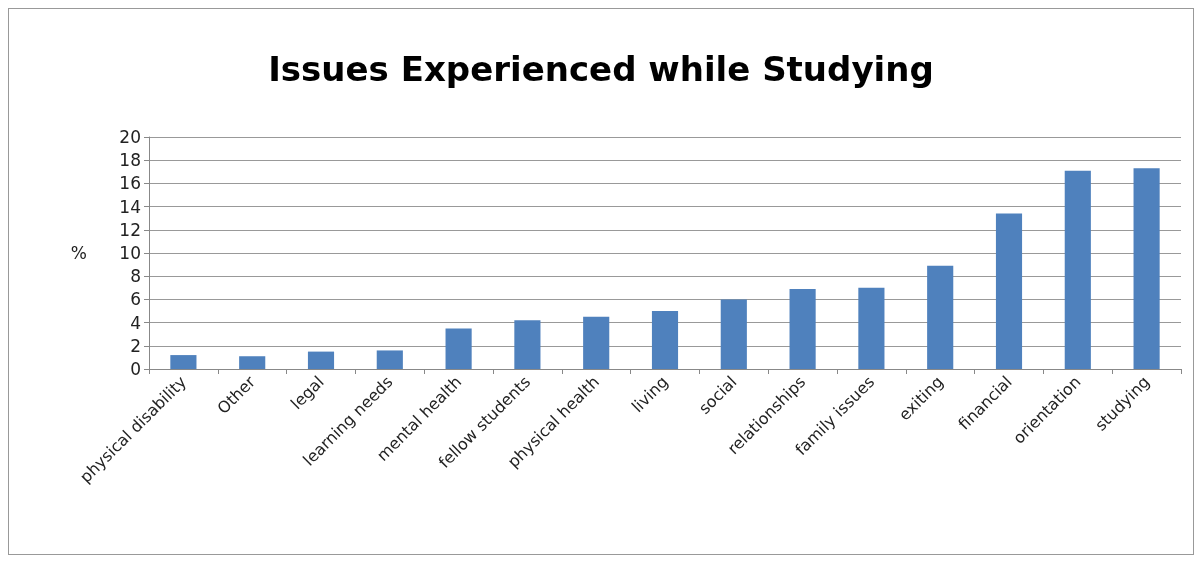 The width and height of the screenshot is (1202, 563). What do you see at coordinates (135, 369) in the screenshot?
I see `y-tick-label: 0` at bounding box center [135, 369].